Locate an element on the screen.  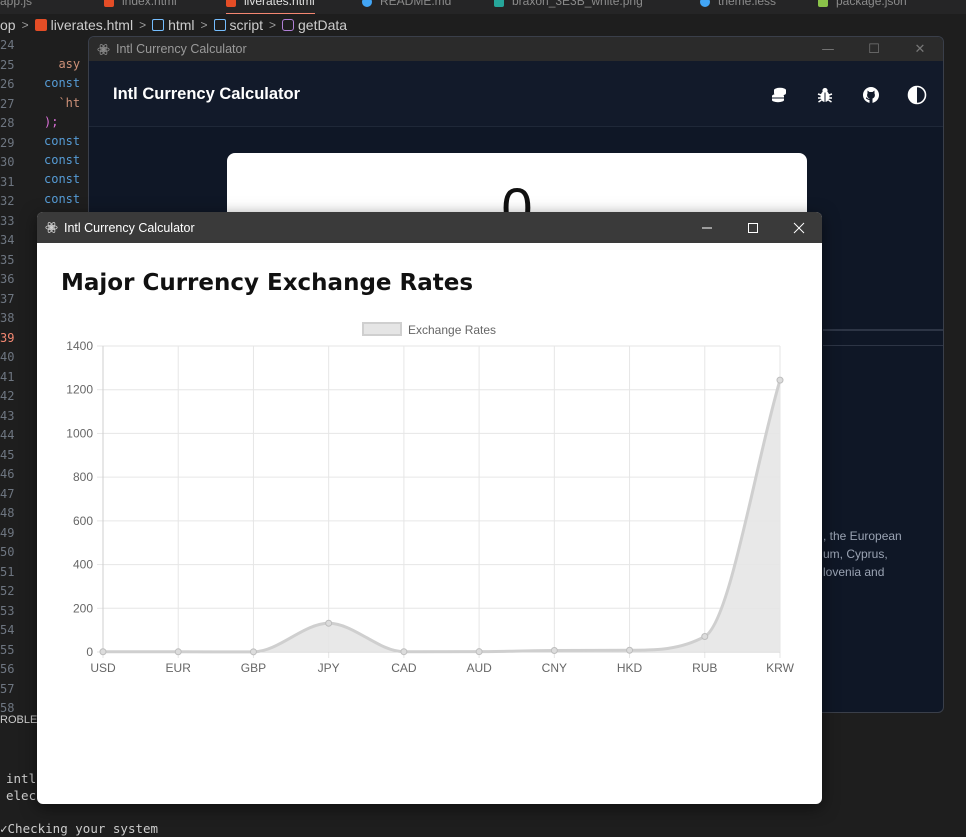
line-number: 52 is located at coordinates (7, 591).